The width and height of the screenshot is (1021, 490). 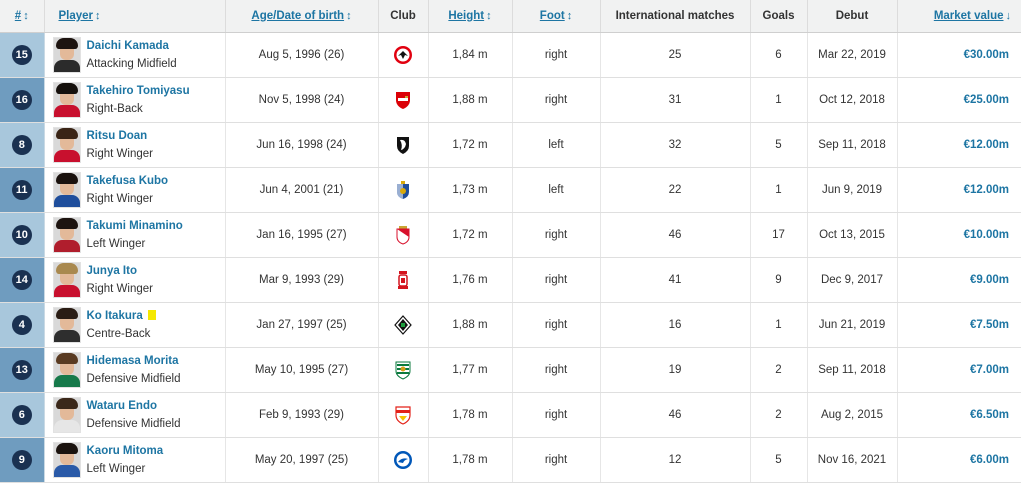 What do you see at coordinates (127, 180) in the screenshot?
I see `player-name-link: Takefusa Kubo` at bounding box center [127, 180].